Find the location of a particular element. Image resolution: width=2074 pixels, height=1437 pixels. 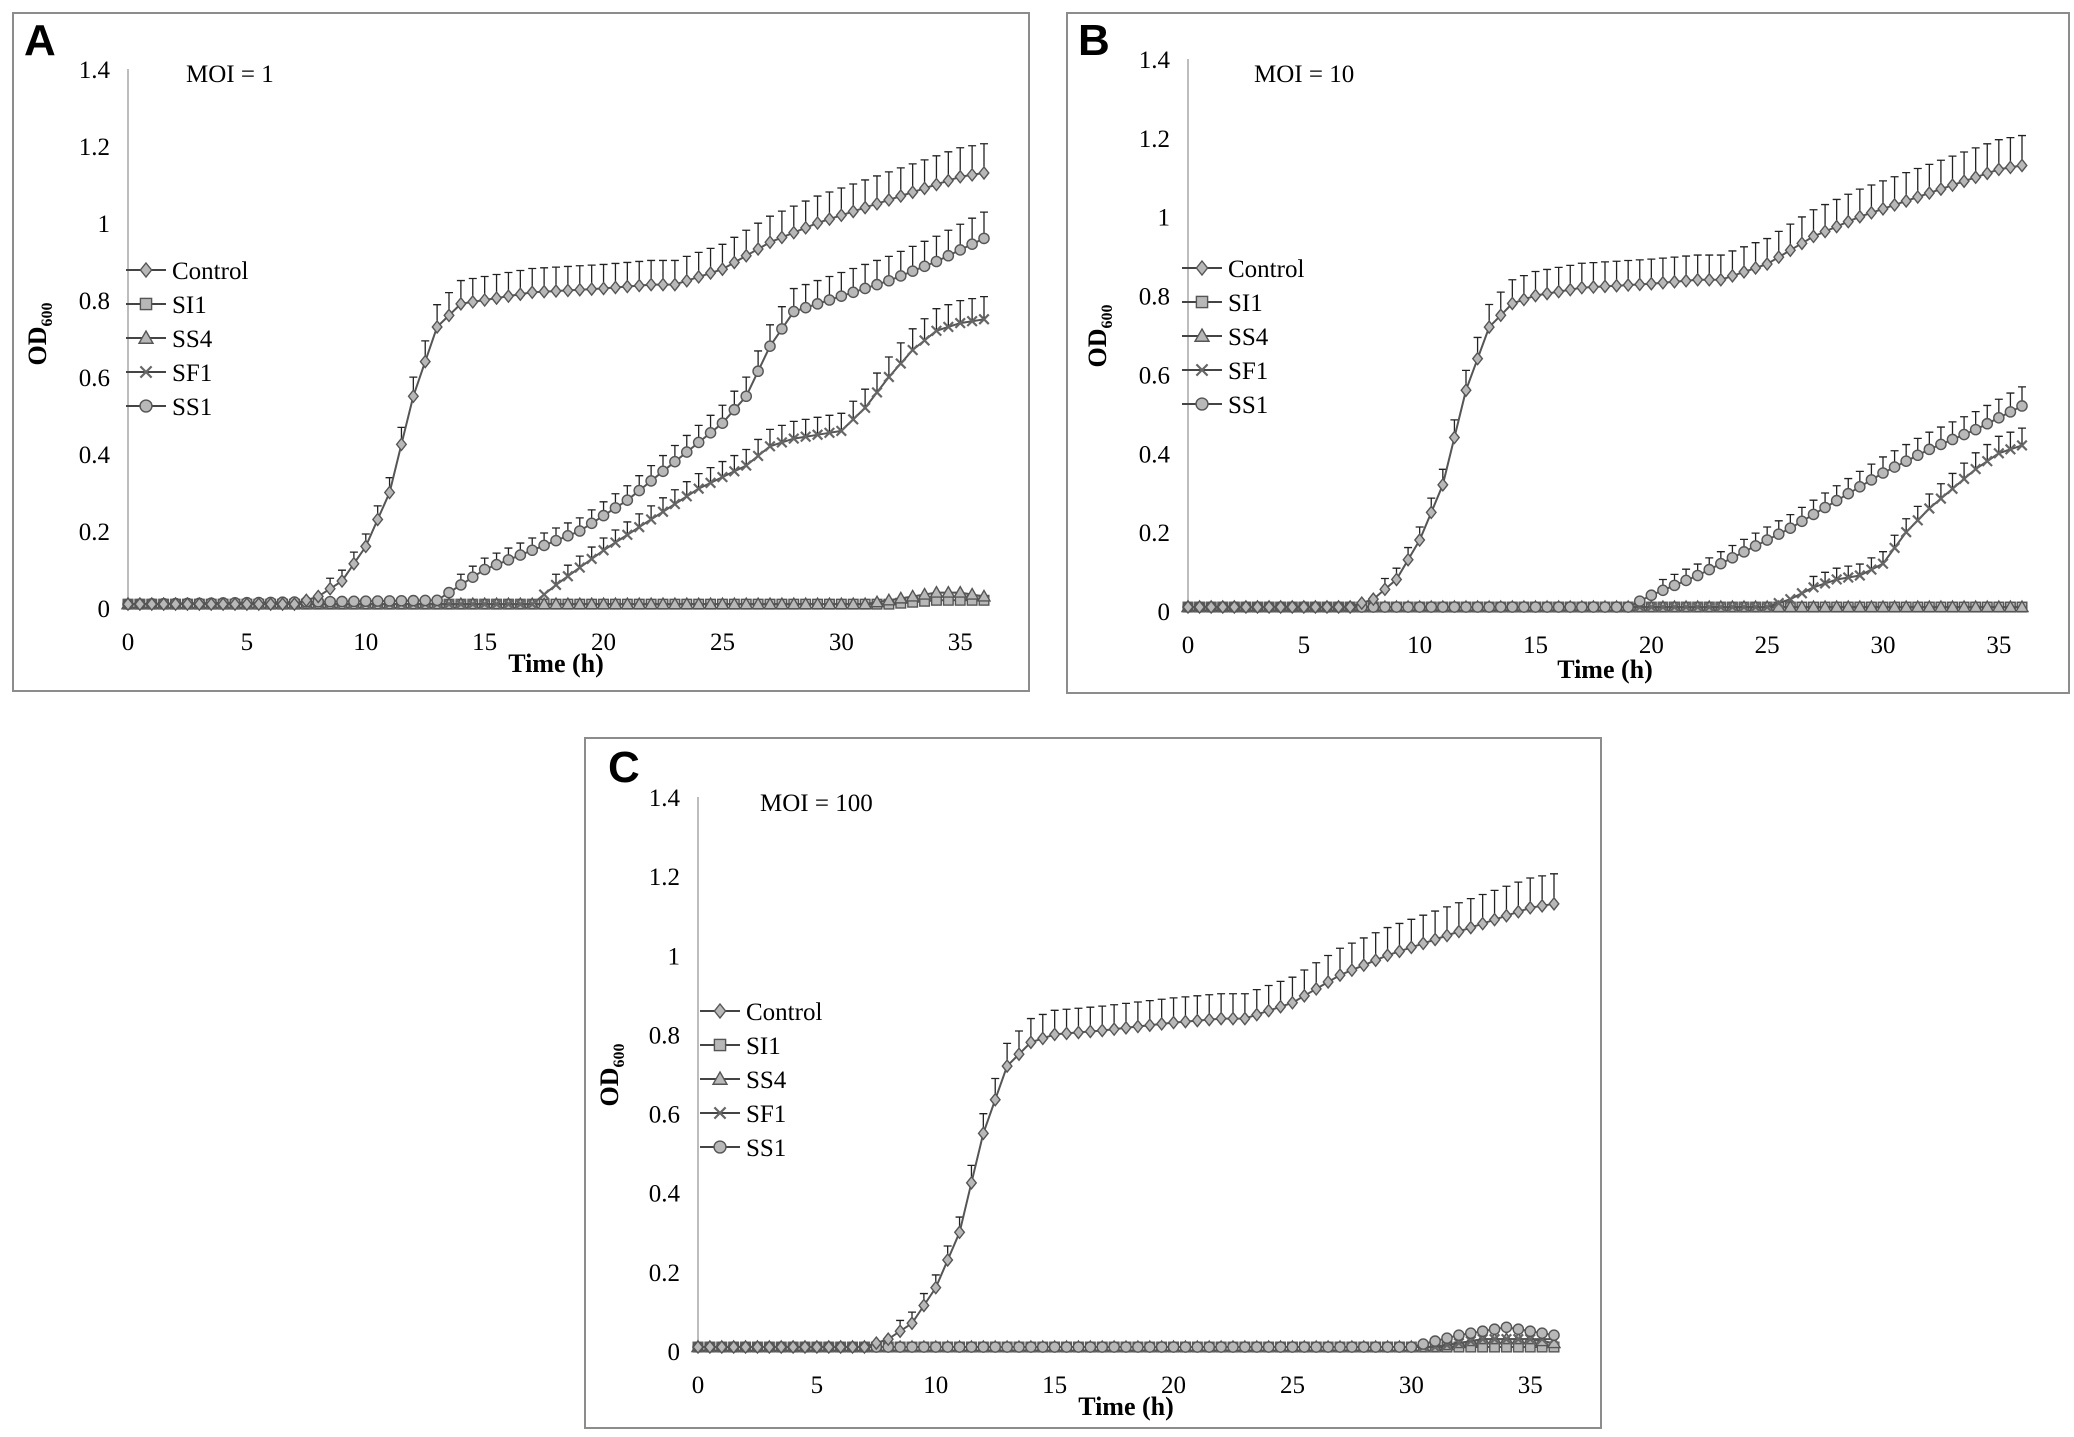

y-tick-label: 0.8 is located at coordinates (94, 301).